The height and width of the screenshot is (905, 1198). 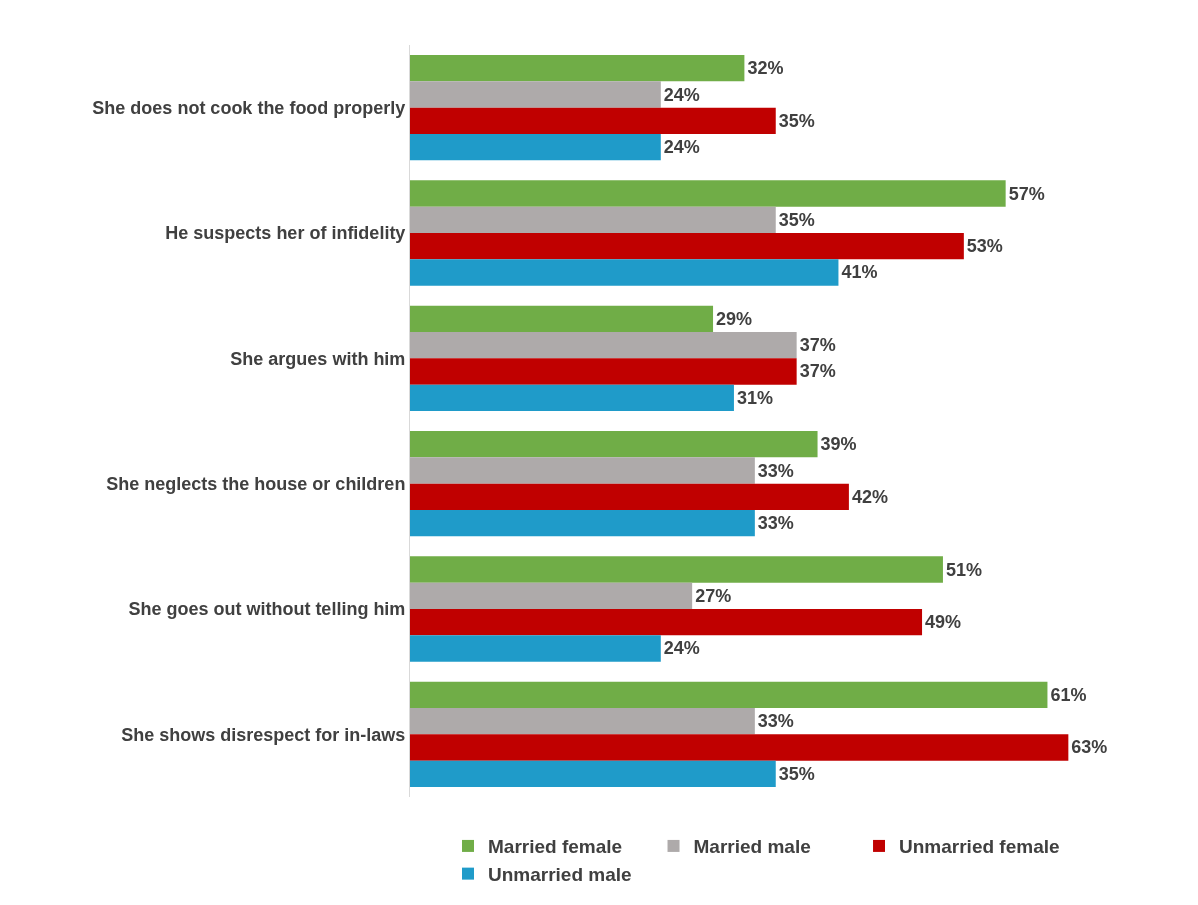 I want to click on legend-label: Married male, so click(x=752, y=847).